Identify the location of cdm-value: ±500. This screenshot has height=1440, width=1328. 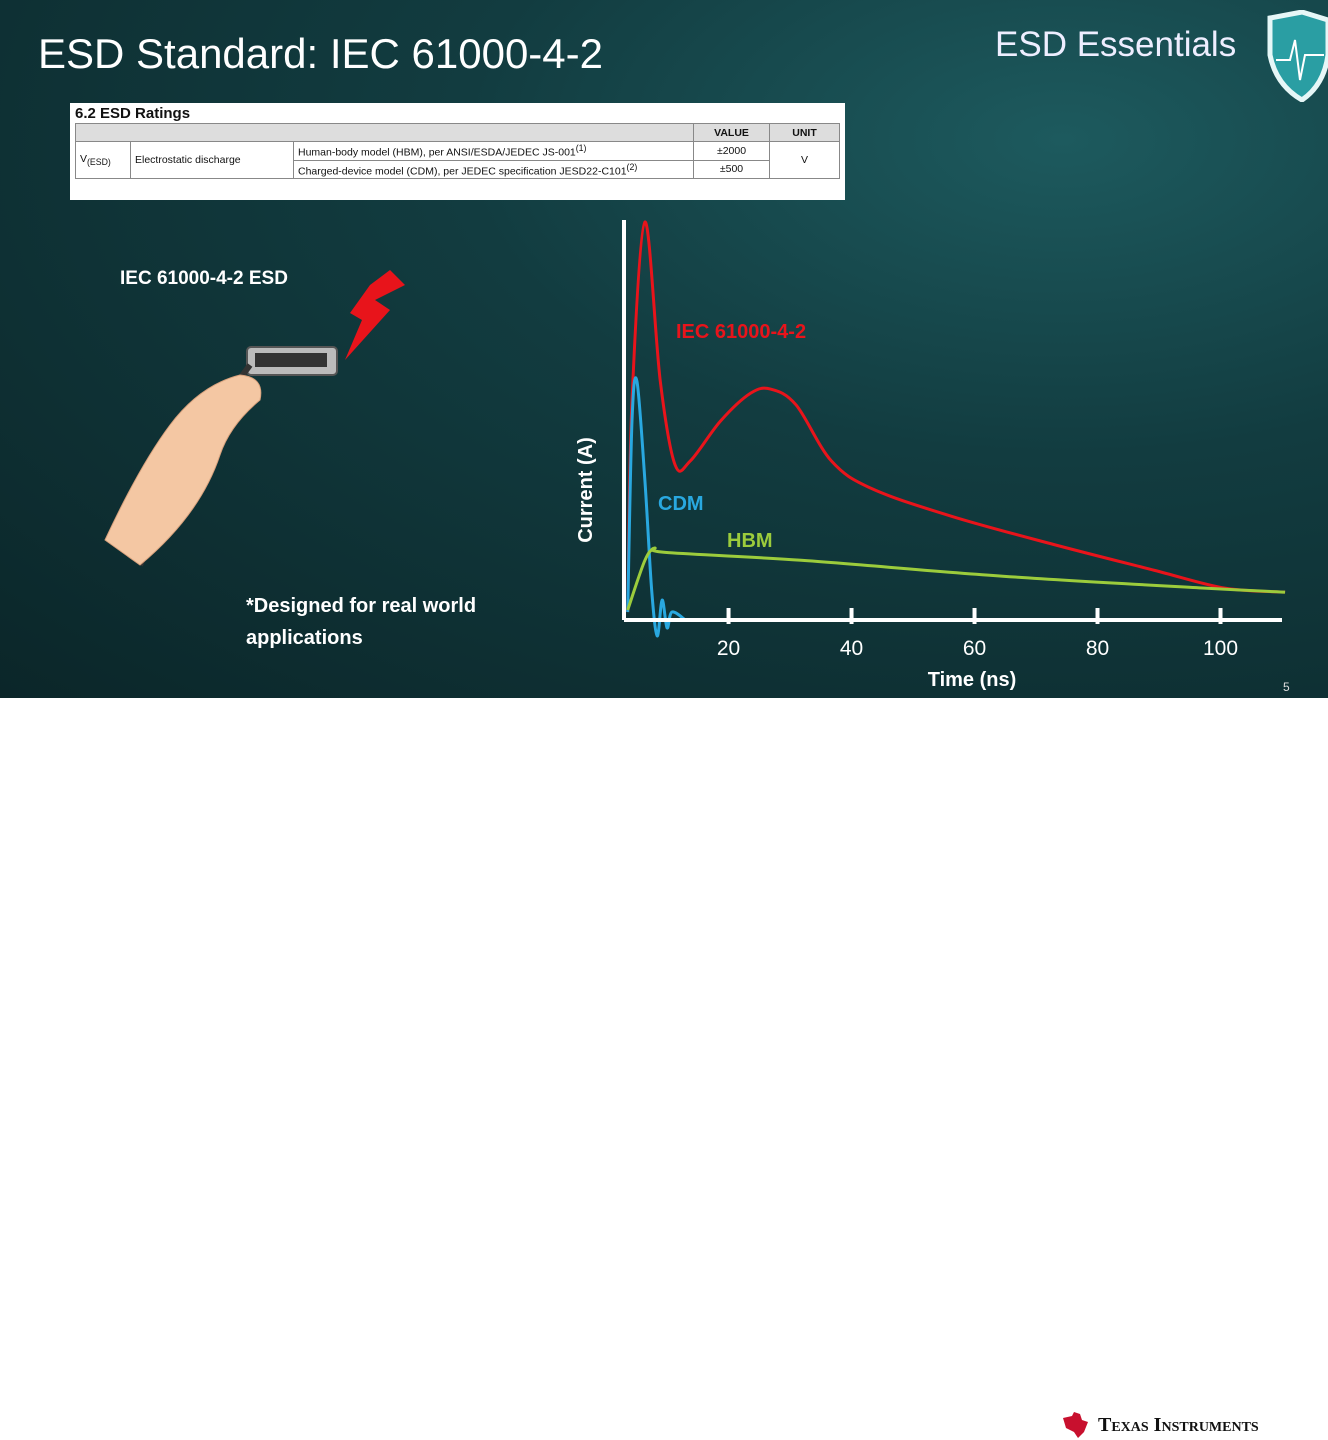
(731, 169).